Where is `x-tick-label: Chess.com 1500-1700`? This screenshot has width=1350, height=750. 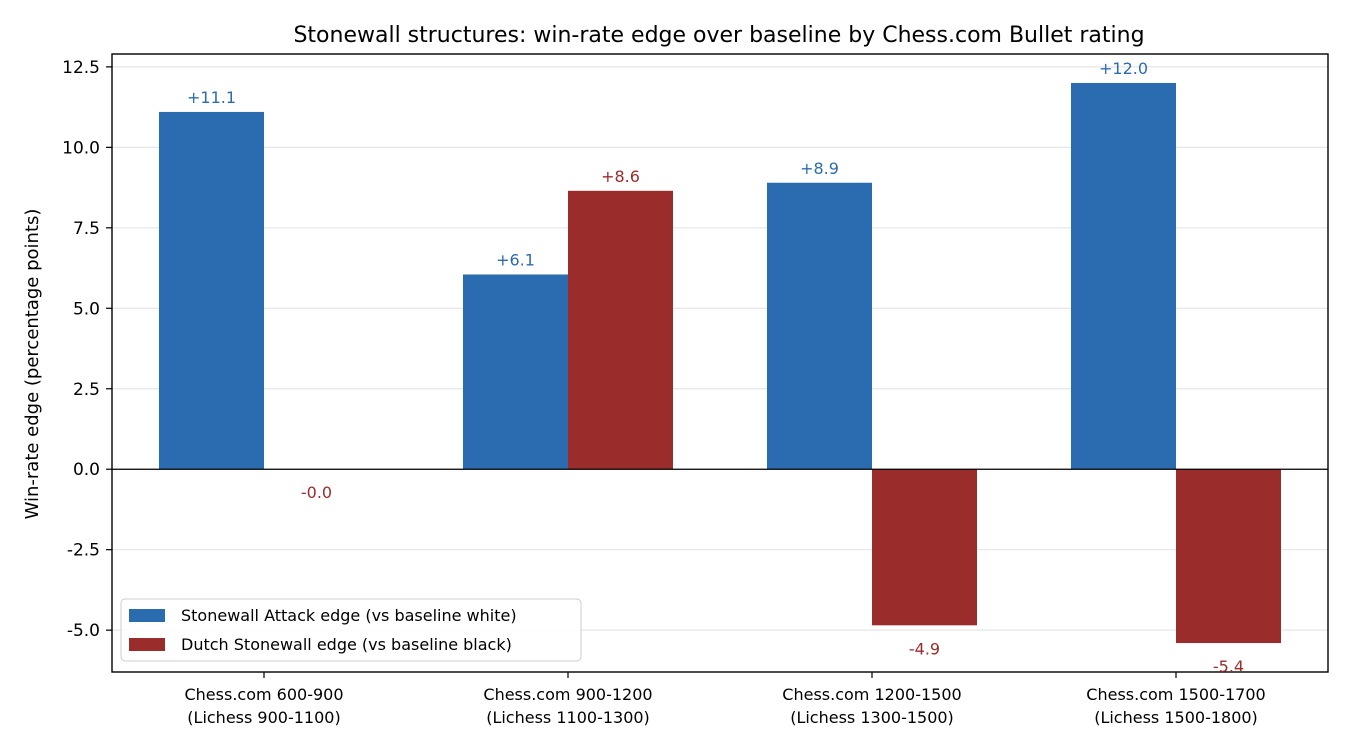 x-tick-label: Chess.com 1500-1700 is located at coordinates (1175, 694).